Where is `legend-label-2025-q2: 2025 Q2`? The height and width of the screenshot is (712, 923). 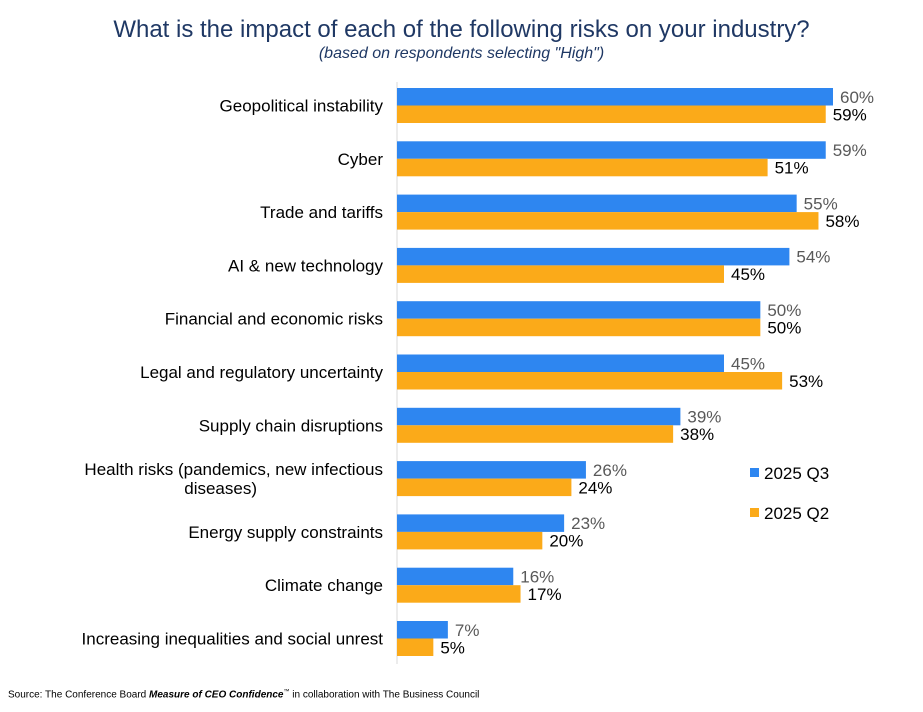
legend-label-2025-q2: 2025 Q2 is located at coordinates (796, 513).